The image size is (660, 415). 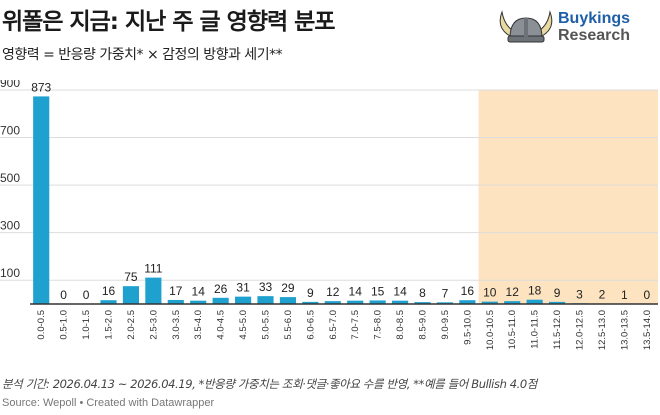 I want to click on x-tick-label: 11.0-11.5, so click(x=535, y=329).